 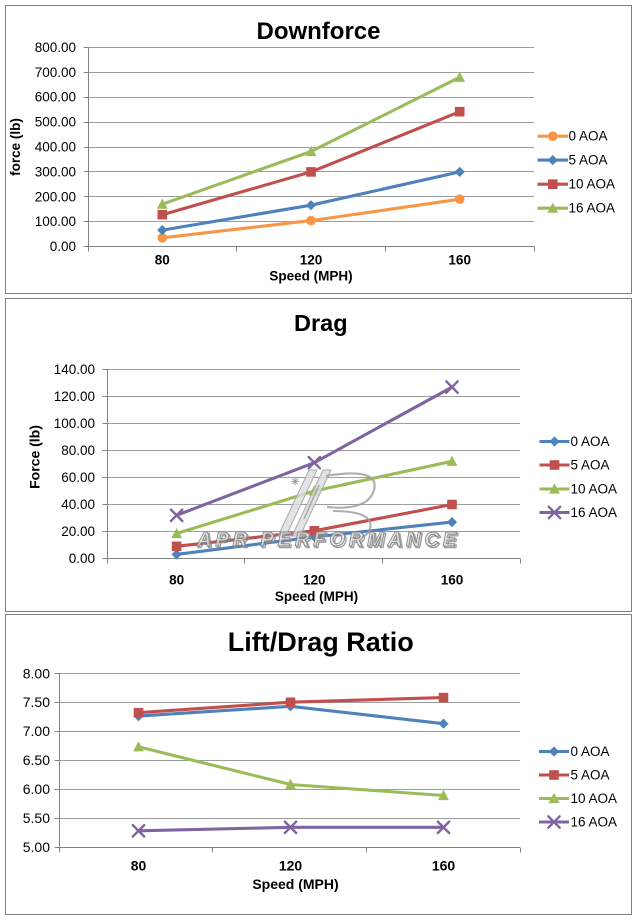 I want to click on svg-text: 600.00, so click(x=55, y=97).